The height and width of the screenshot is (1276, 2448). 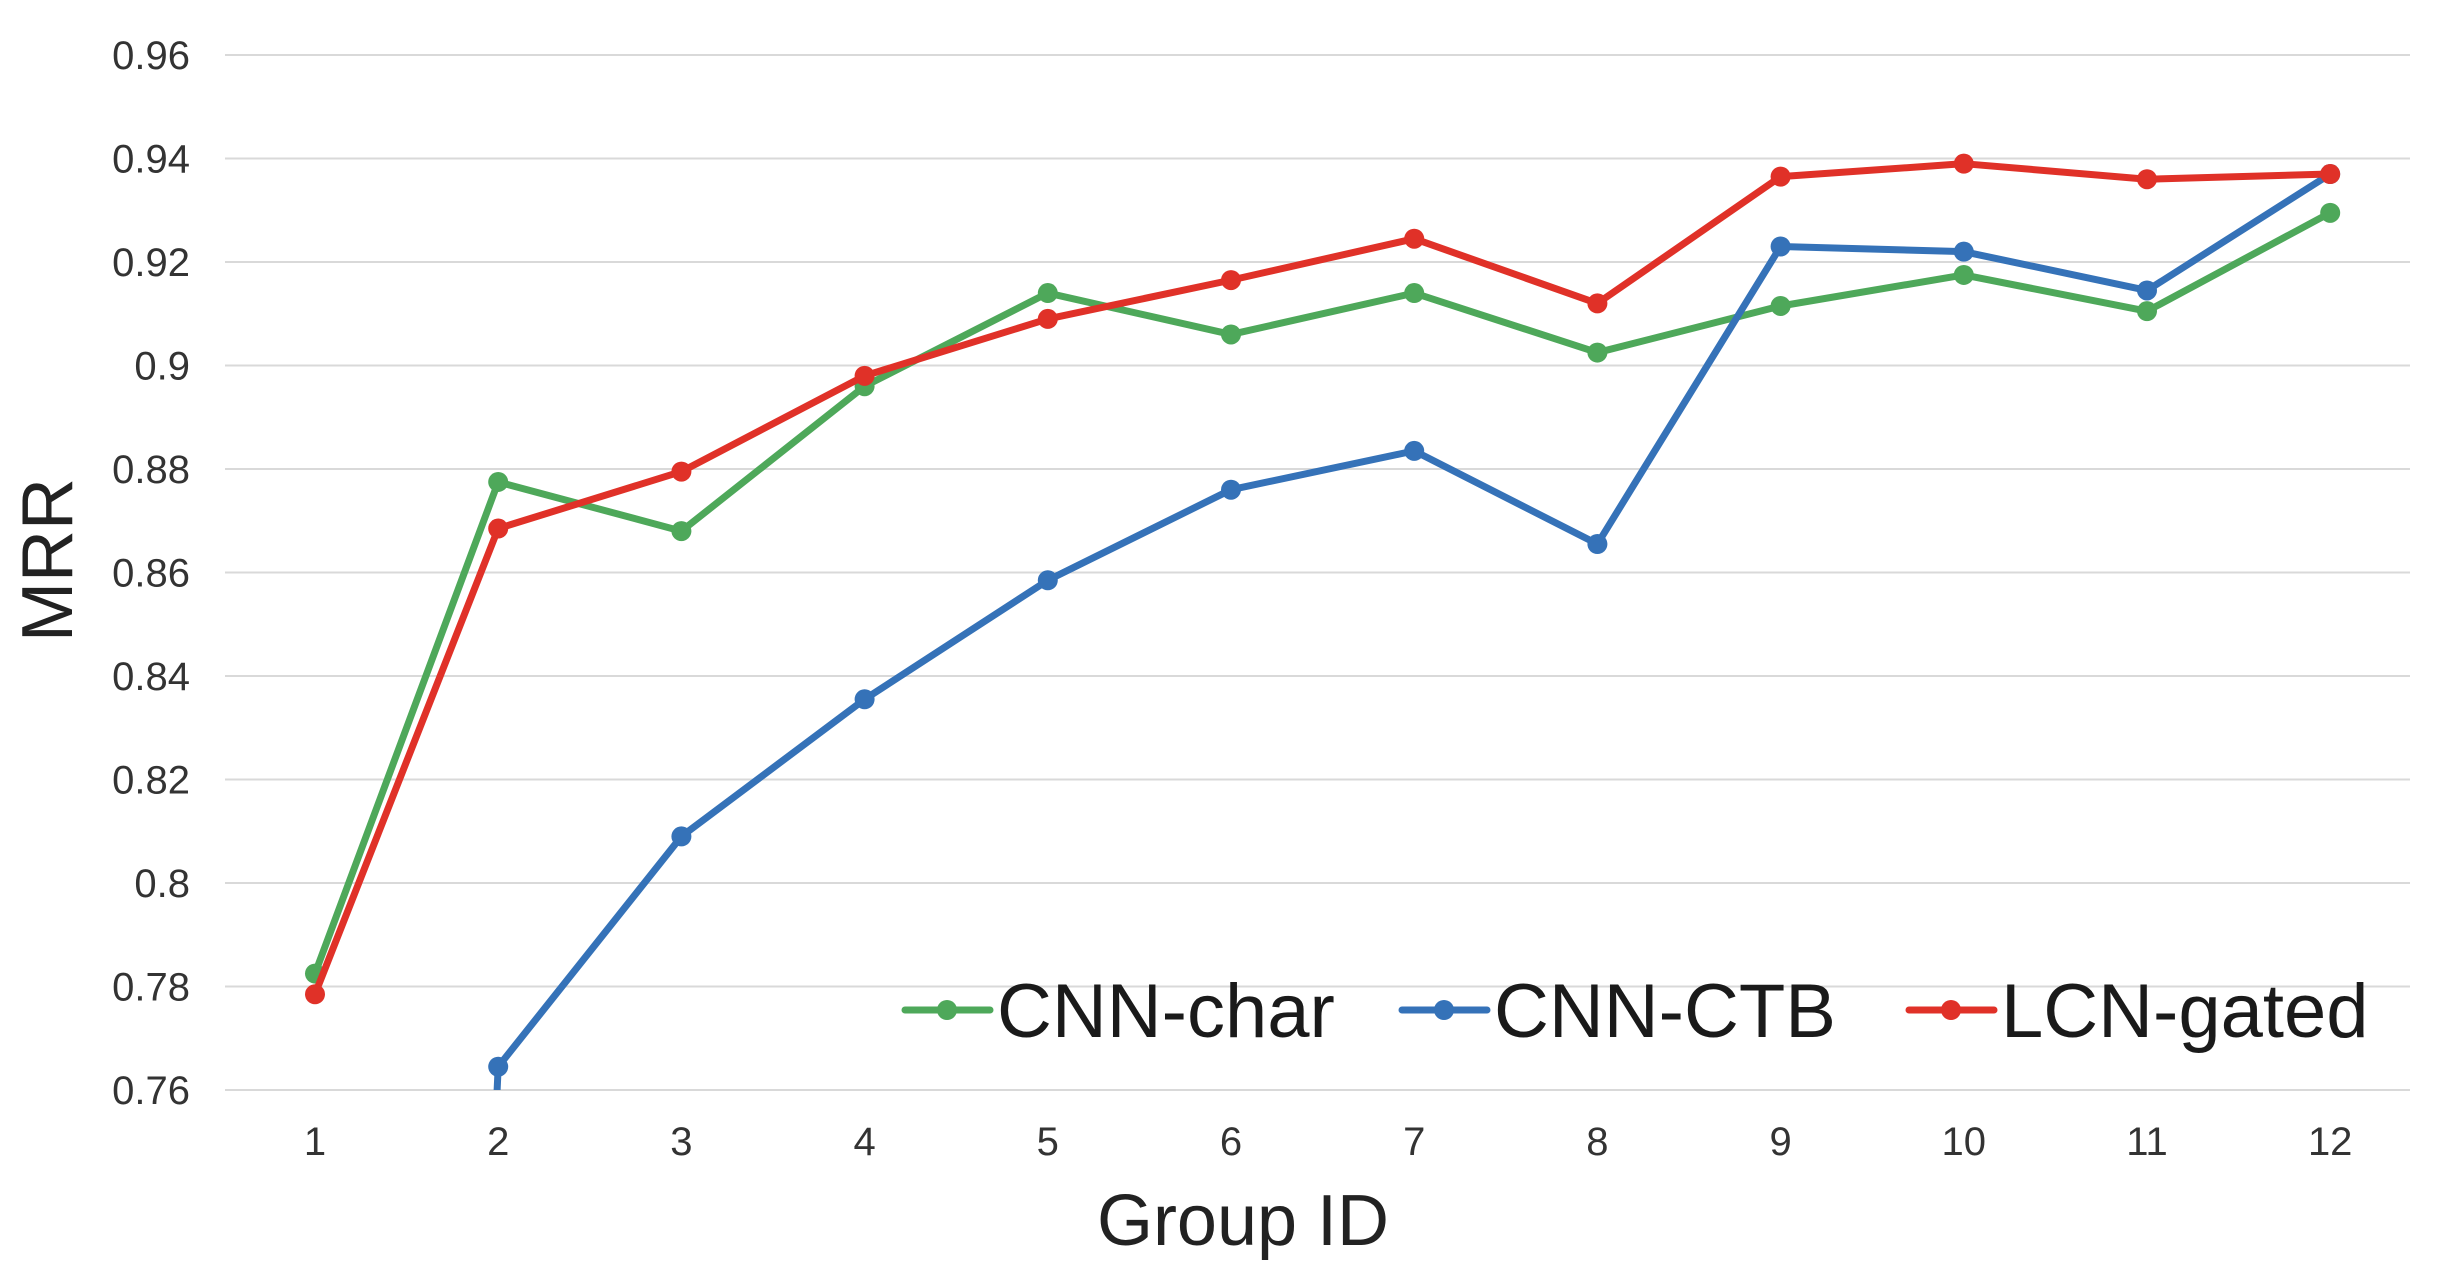 I want to click on legend-item-cnn-char: CNN-char, so click(x=1118, y=1011).